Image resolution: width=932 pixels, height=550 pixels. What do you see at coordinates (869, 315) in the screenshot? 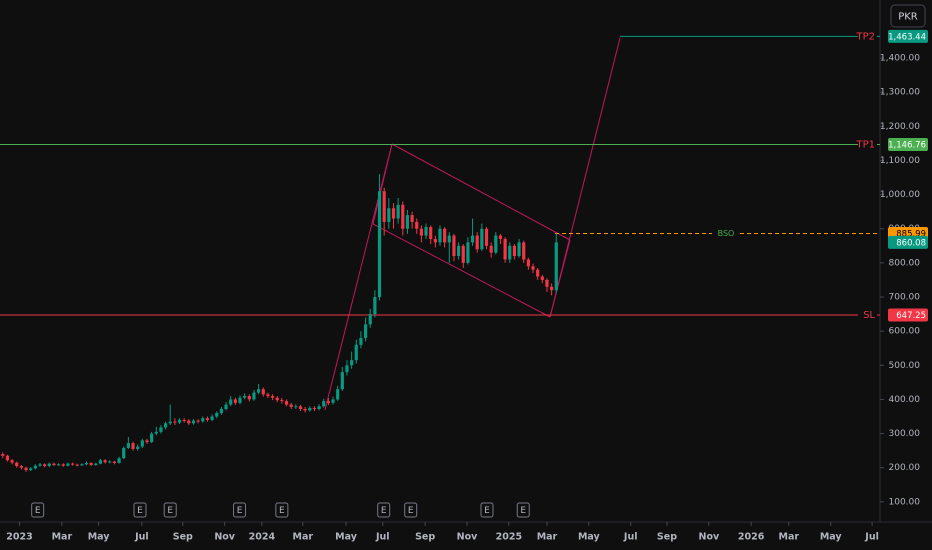
I see `level-name: SL` at bounding box center [869, 315].